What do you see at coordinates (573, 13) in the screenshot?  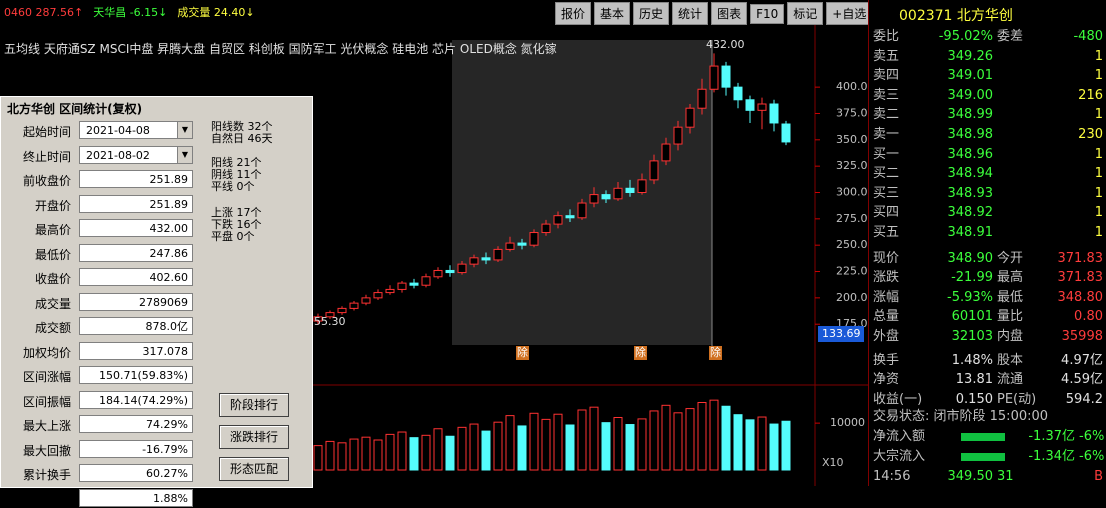 I see `menu-button: 报价` at bounding box center [573, 13].